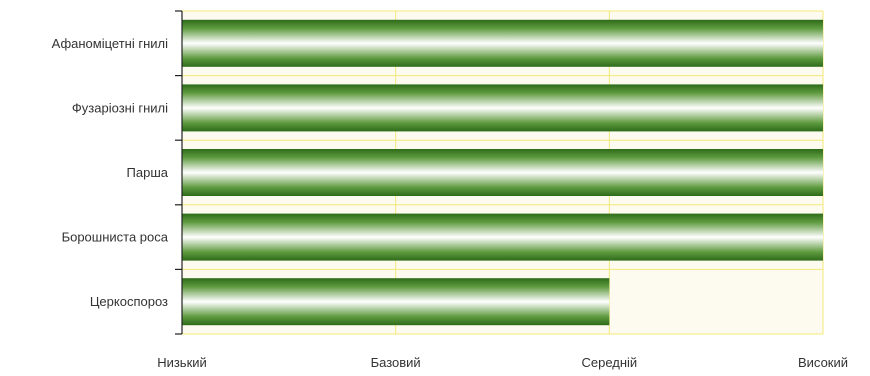 The height and width of the screenshot is (376, 870). What do you see at coordinates (179, 172) in the screenshot?
I see `y-axis` at bounding box center [179, 172].